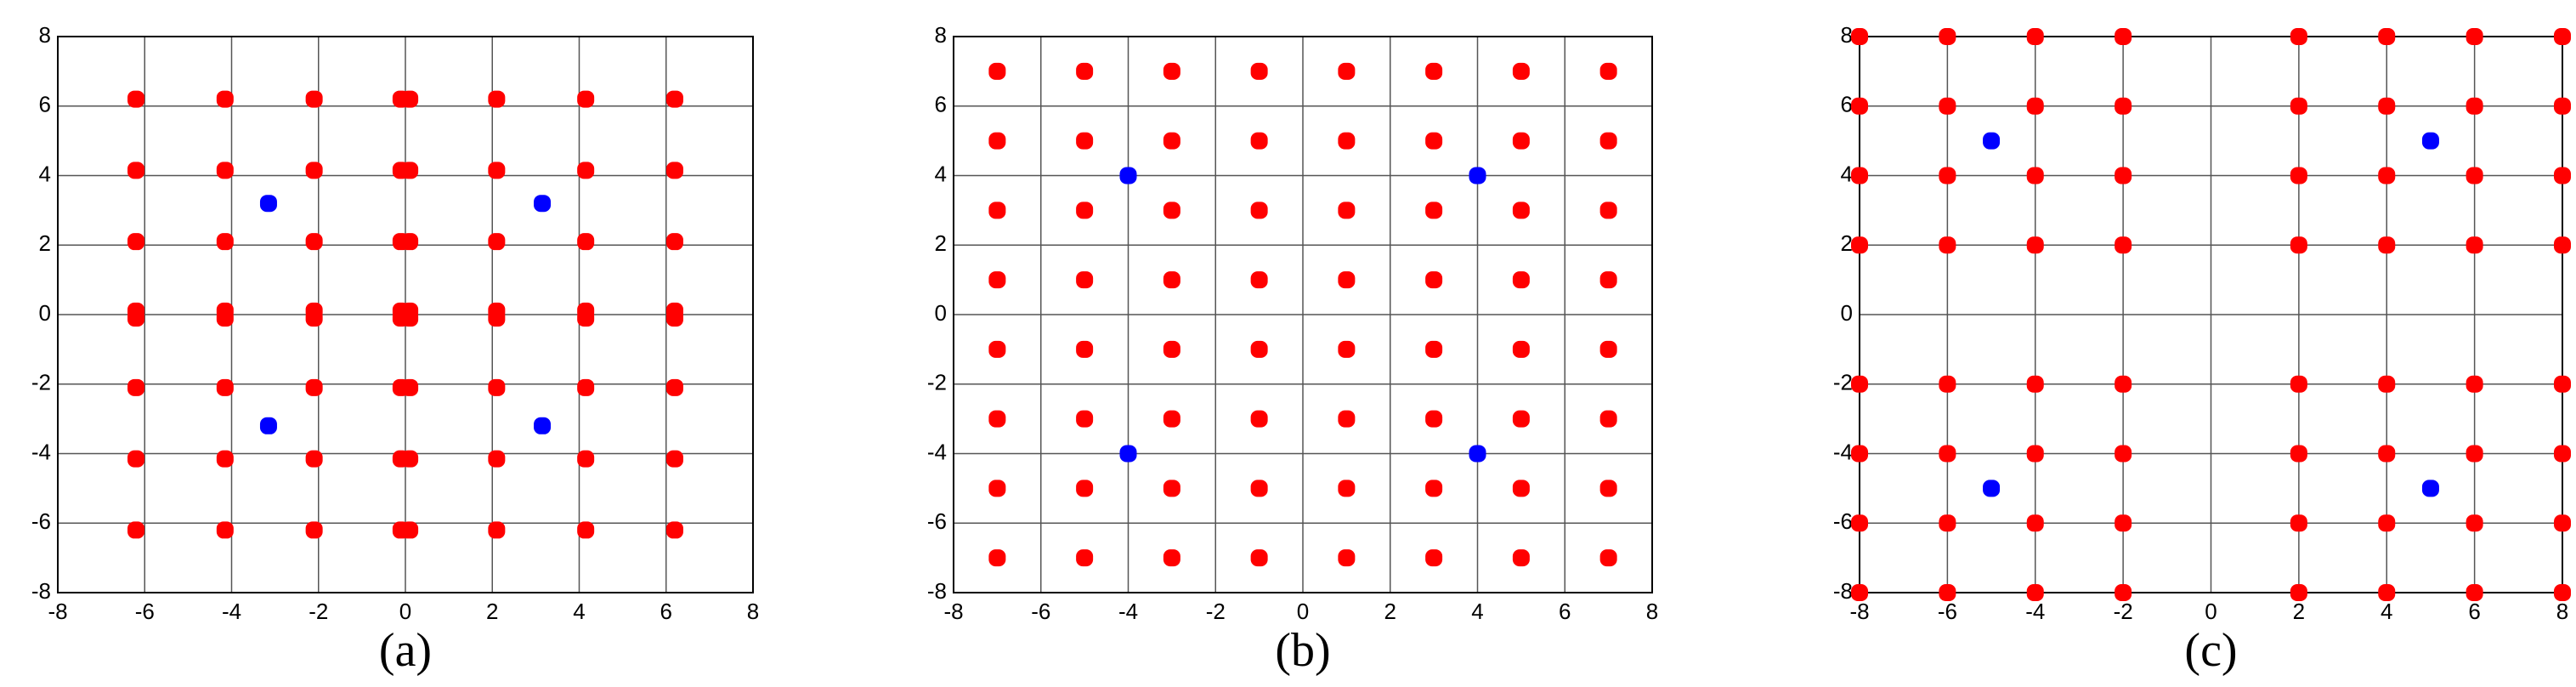 This screenshot has height=687, width=2576. I want to click on y-tick-label: 6, so click(45, 104).